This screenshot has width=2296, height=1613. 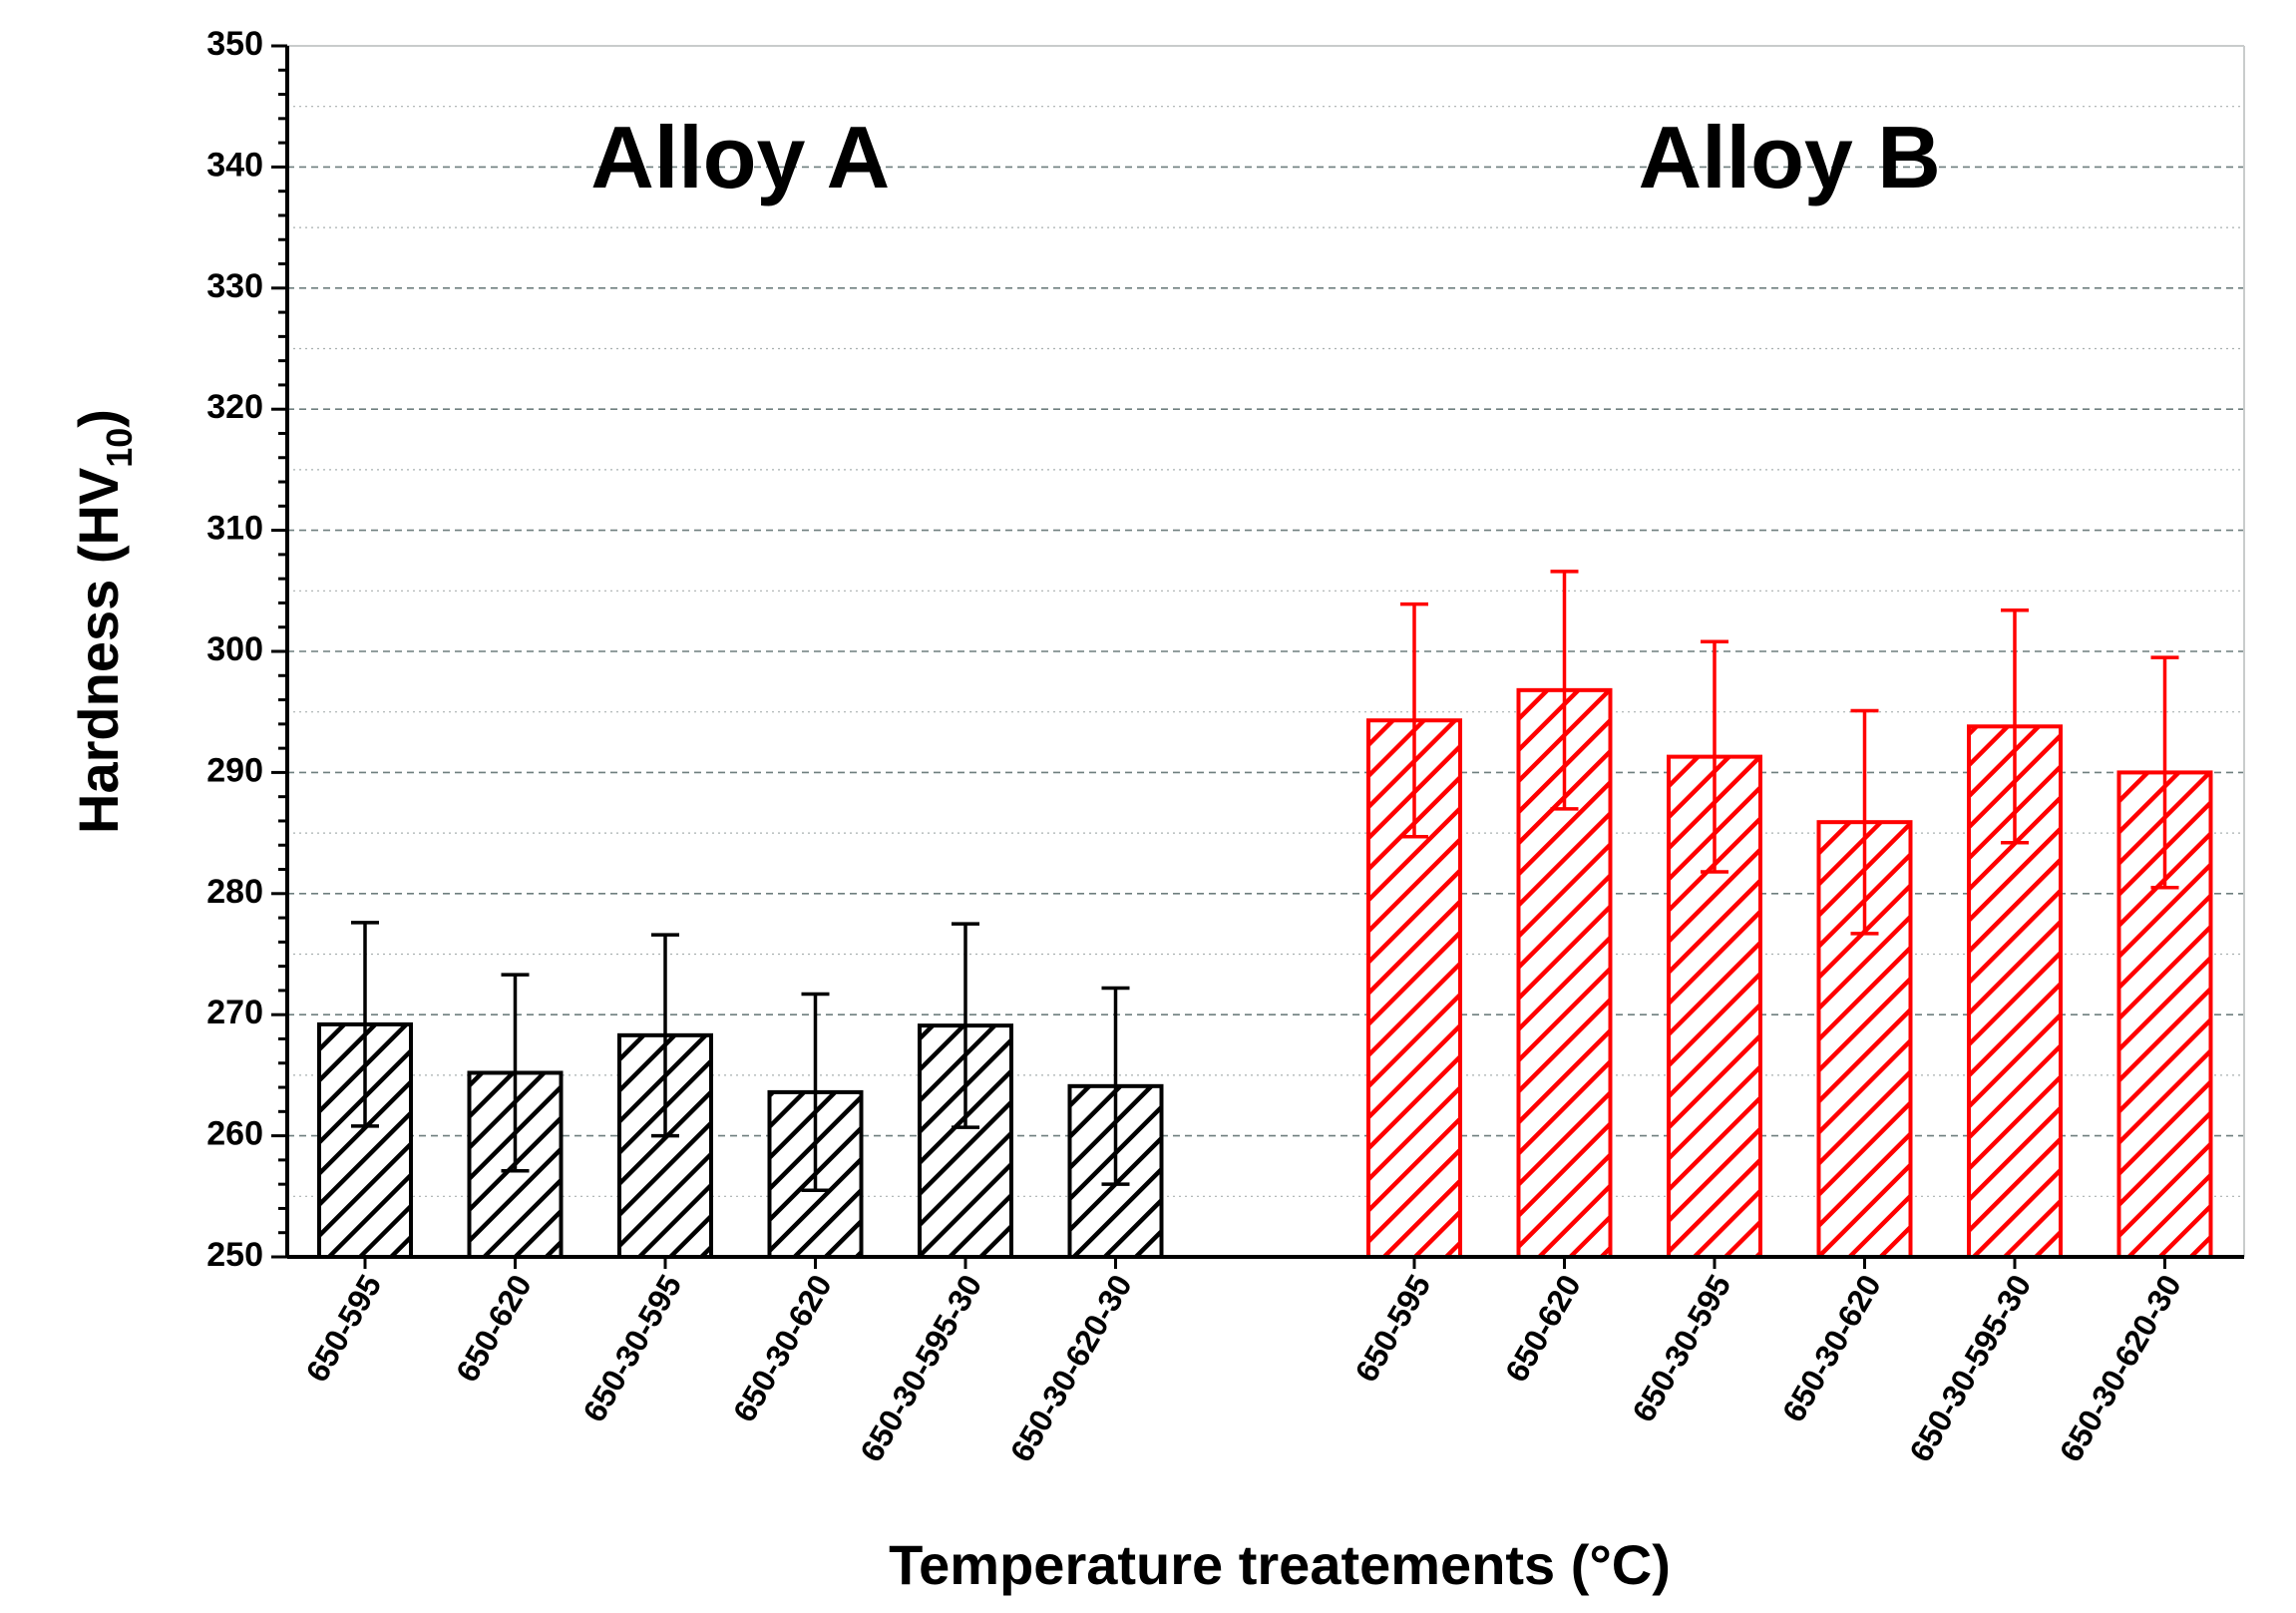 What do you see at coordinates (235, 165) in the screenshot?
I see `y-tick-label: 340` at bounding box center [235, 165].